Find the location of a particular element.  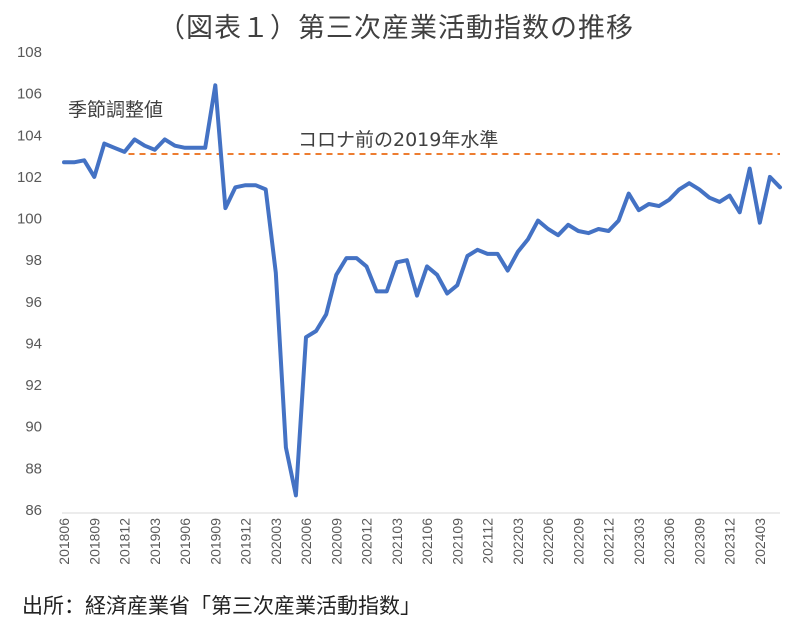

x-tick-label: 201906 is located at coordinates (185, 541).